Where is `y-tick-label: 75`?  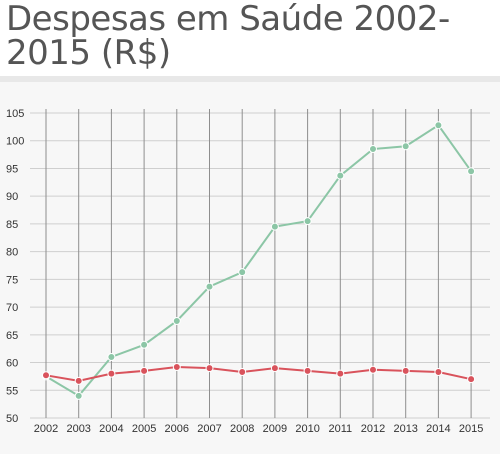
y-tick-label: 75 is located at coordinates (12, 280).